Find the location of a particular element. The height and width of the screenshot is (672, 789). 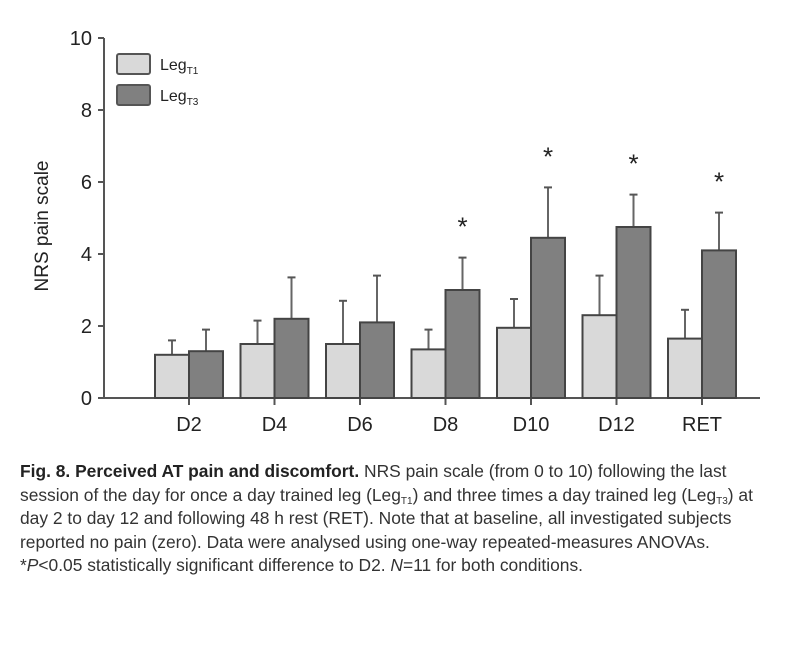

legend-subscript: T3 is located at coordinates (193, 102).